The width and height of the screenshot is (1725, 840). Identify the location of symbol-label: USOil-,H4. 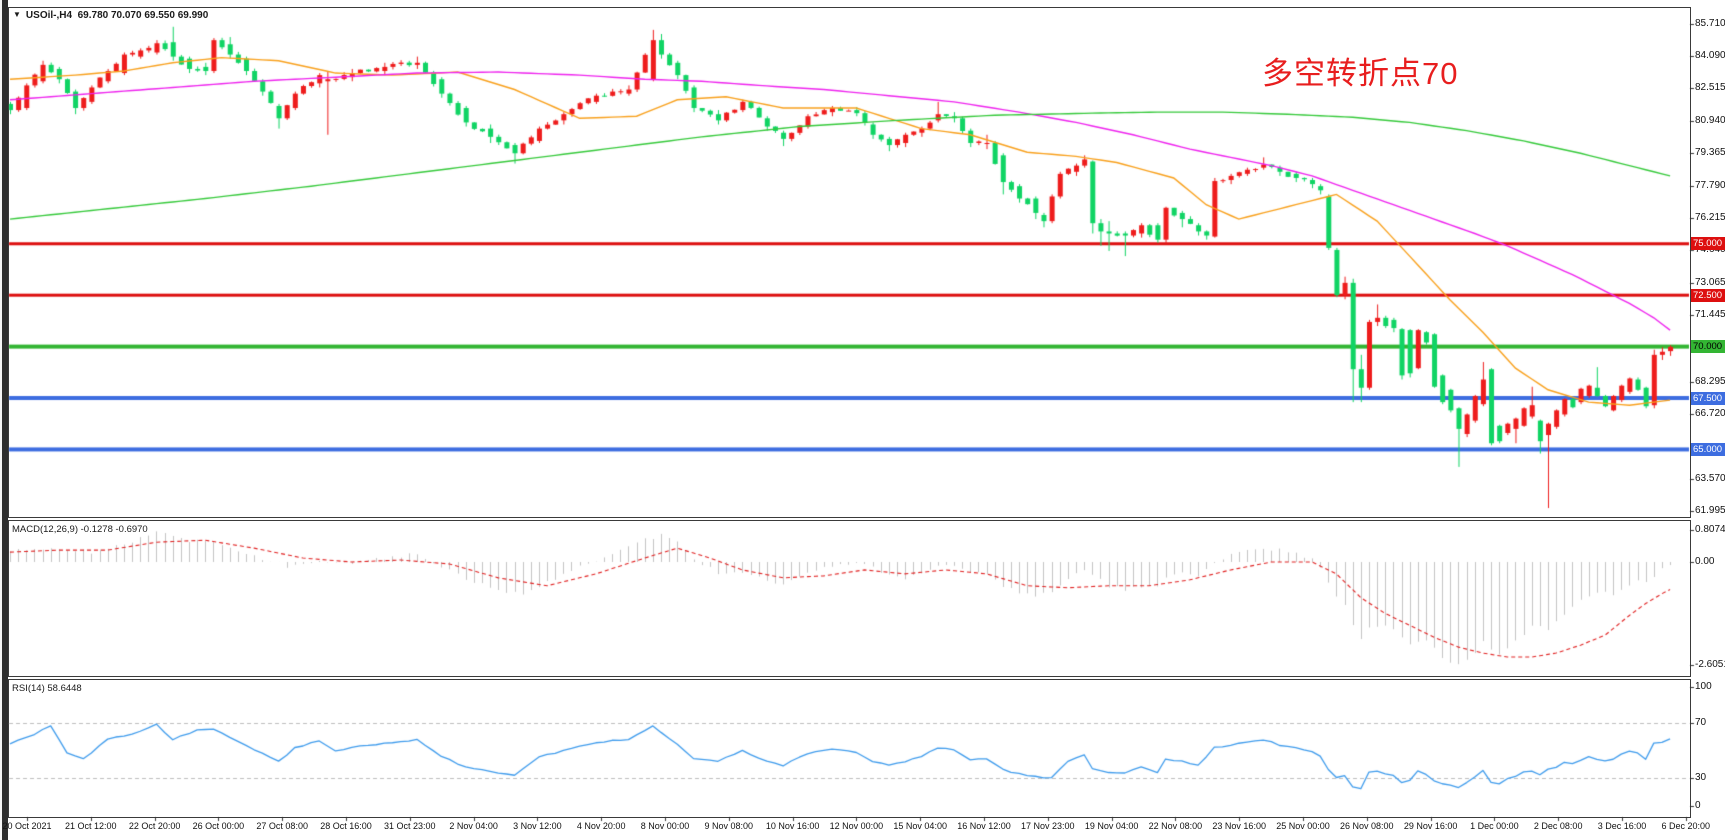
(49, 15).